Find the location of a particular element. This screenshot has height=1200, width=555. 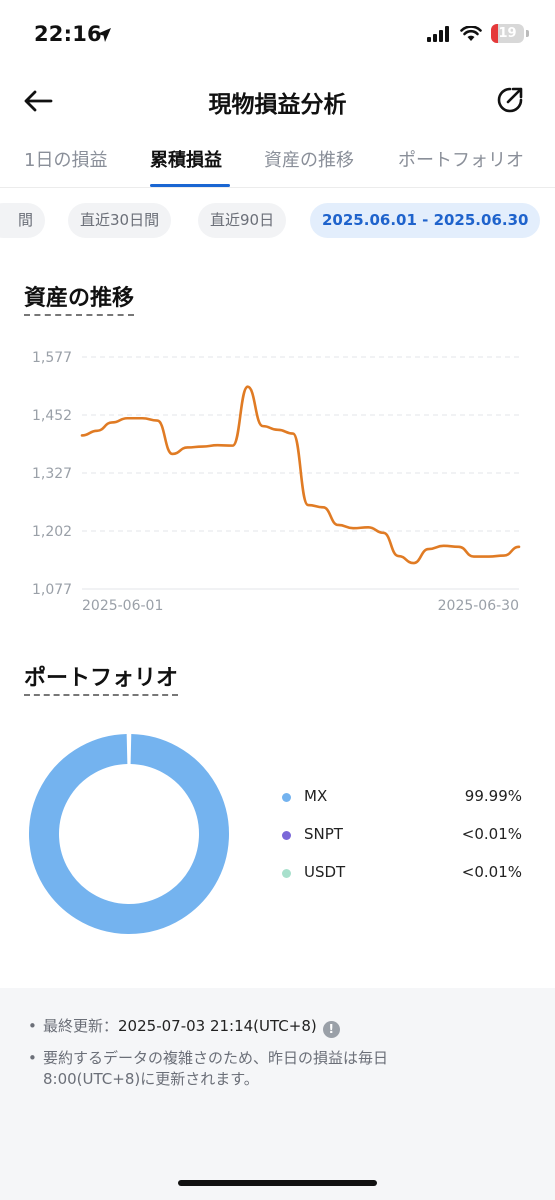

battery-cap is located at coordinates (527, 33).